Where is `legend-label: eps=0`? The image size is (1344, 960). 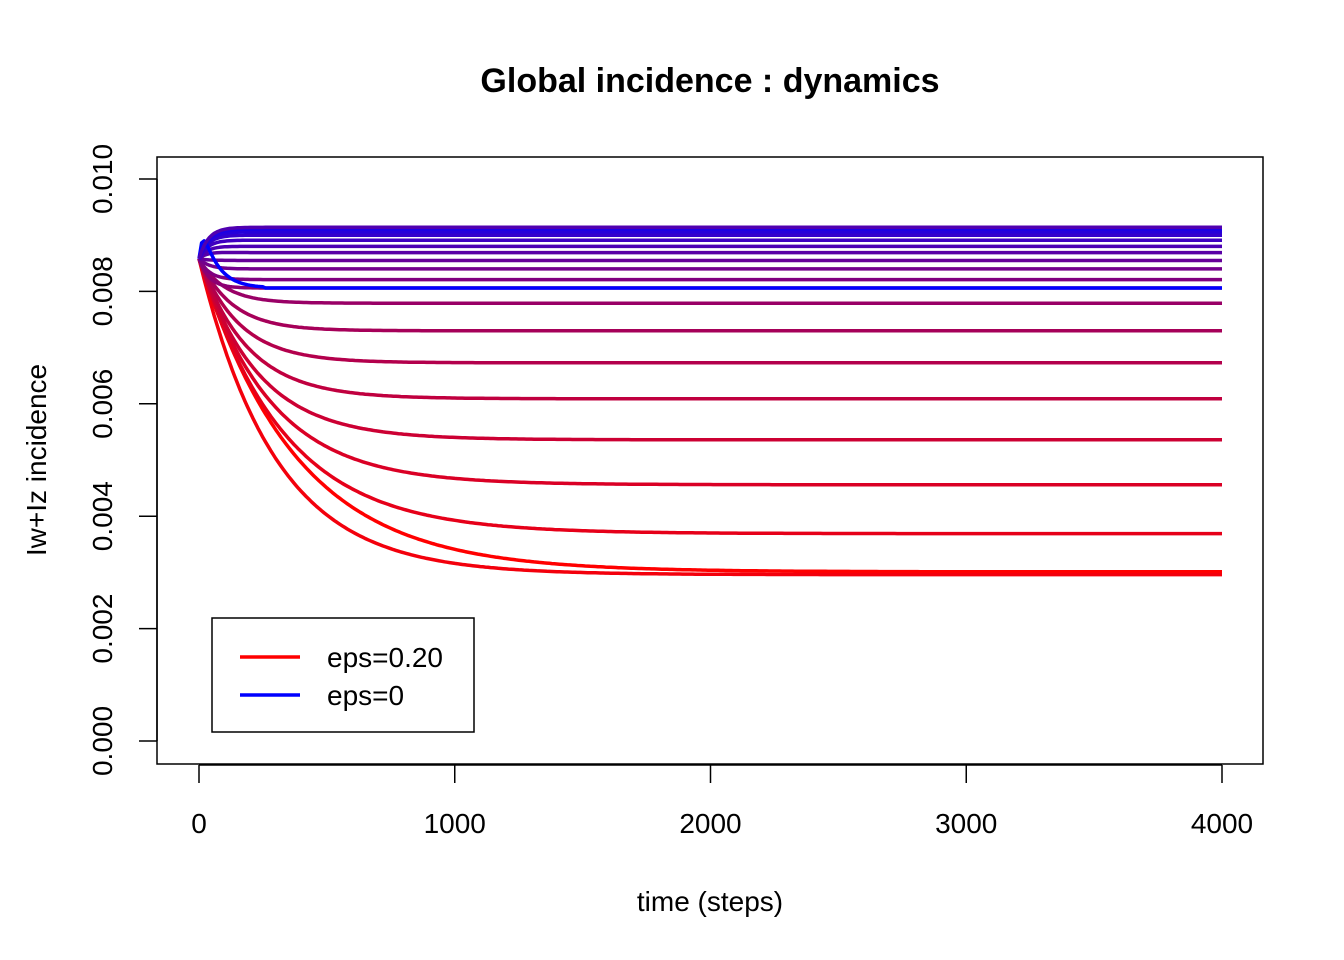 legend-label: eps=0 is located at coordinates (365, 695).